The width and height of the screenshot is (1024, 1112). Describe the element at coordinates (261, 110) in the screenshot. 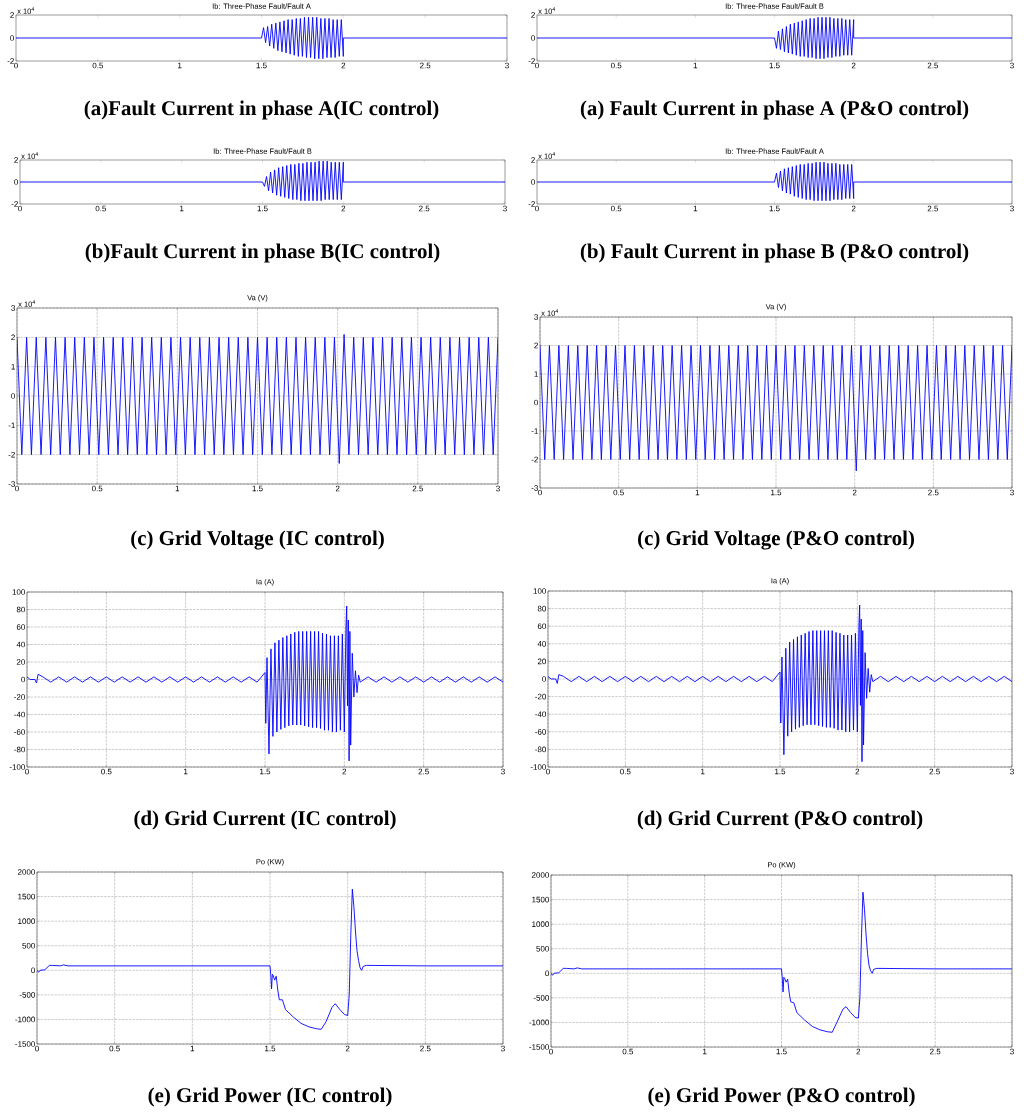

I see `text: (a)Fault Current in phase A(IC control)` at that location.